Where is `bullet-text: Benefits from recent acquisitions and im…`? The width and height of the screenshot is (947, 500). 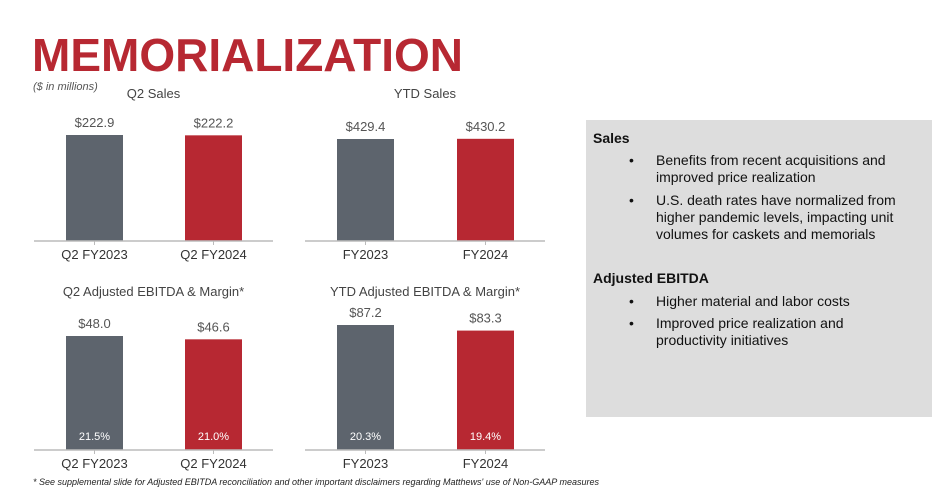 bullet-text: Benefits from recent acquisitions and im… is located at coordinates (771, 168).